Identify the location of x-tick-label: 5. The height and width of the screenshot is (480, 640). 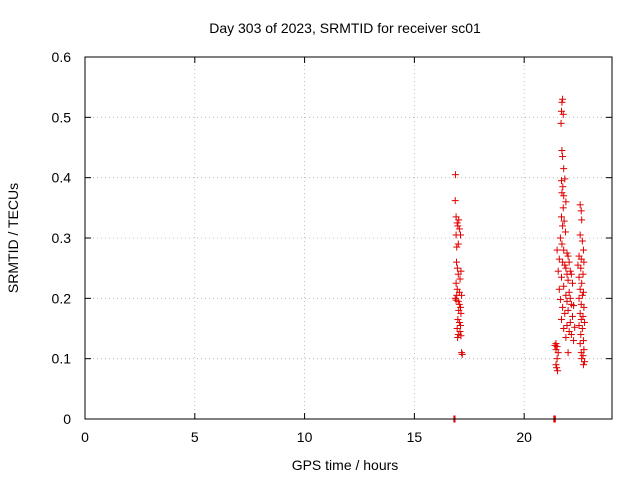
(195, 437).